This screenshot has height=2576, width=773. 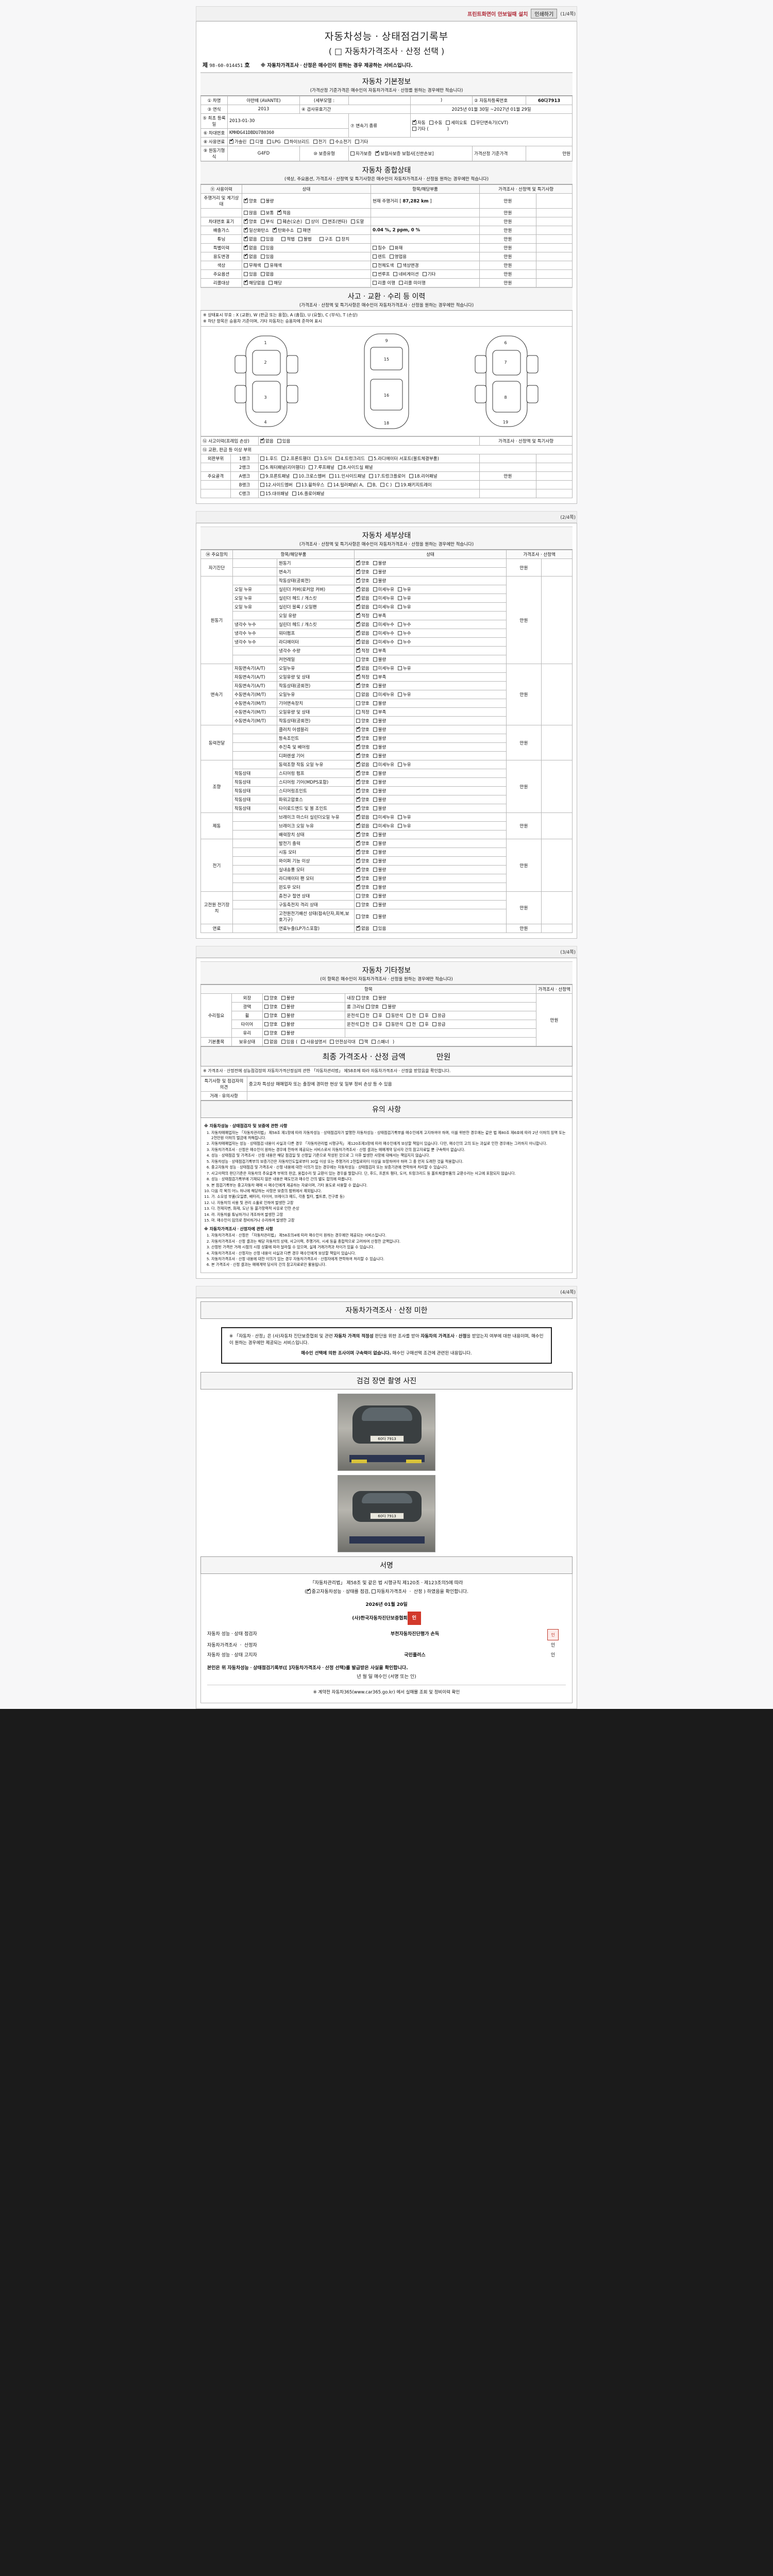 I want to click on accident-part-2-1: 10.크로스멤버, so click(x=309, y=476).